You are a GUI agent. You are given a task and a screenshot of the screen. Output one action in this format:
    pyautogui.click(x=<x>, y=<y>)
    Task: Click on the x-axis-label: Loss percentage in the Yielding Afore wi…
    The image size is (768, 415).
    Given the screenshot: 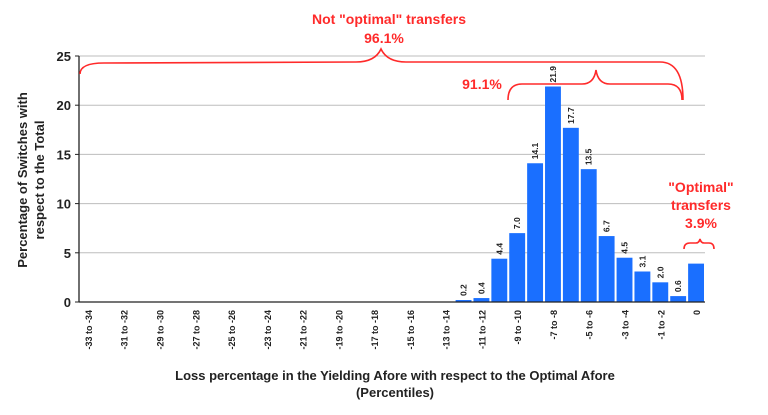 What is the action you would take?
    pyautogui.click(x=395, y=375)
    